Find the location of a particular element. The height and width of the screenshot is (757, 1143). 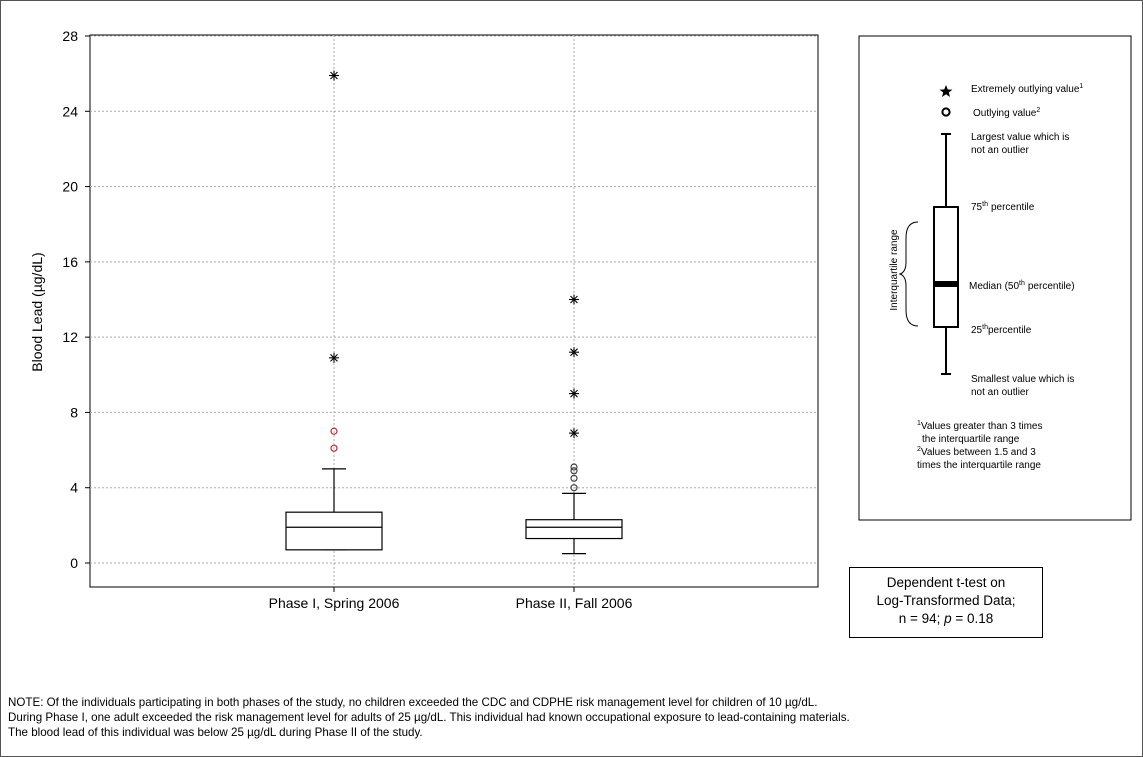

legend-median-bar is located at coordinates (946, 284).